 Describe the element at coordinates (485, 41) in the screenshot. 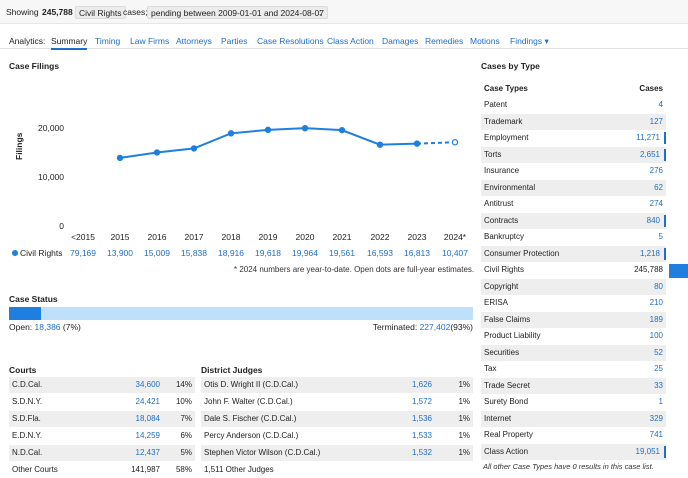

I see `tab-motions: Motions` at that location.